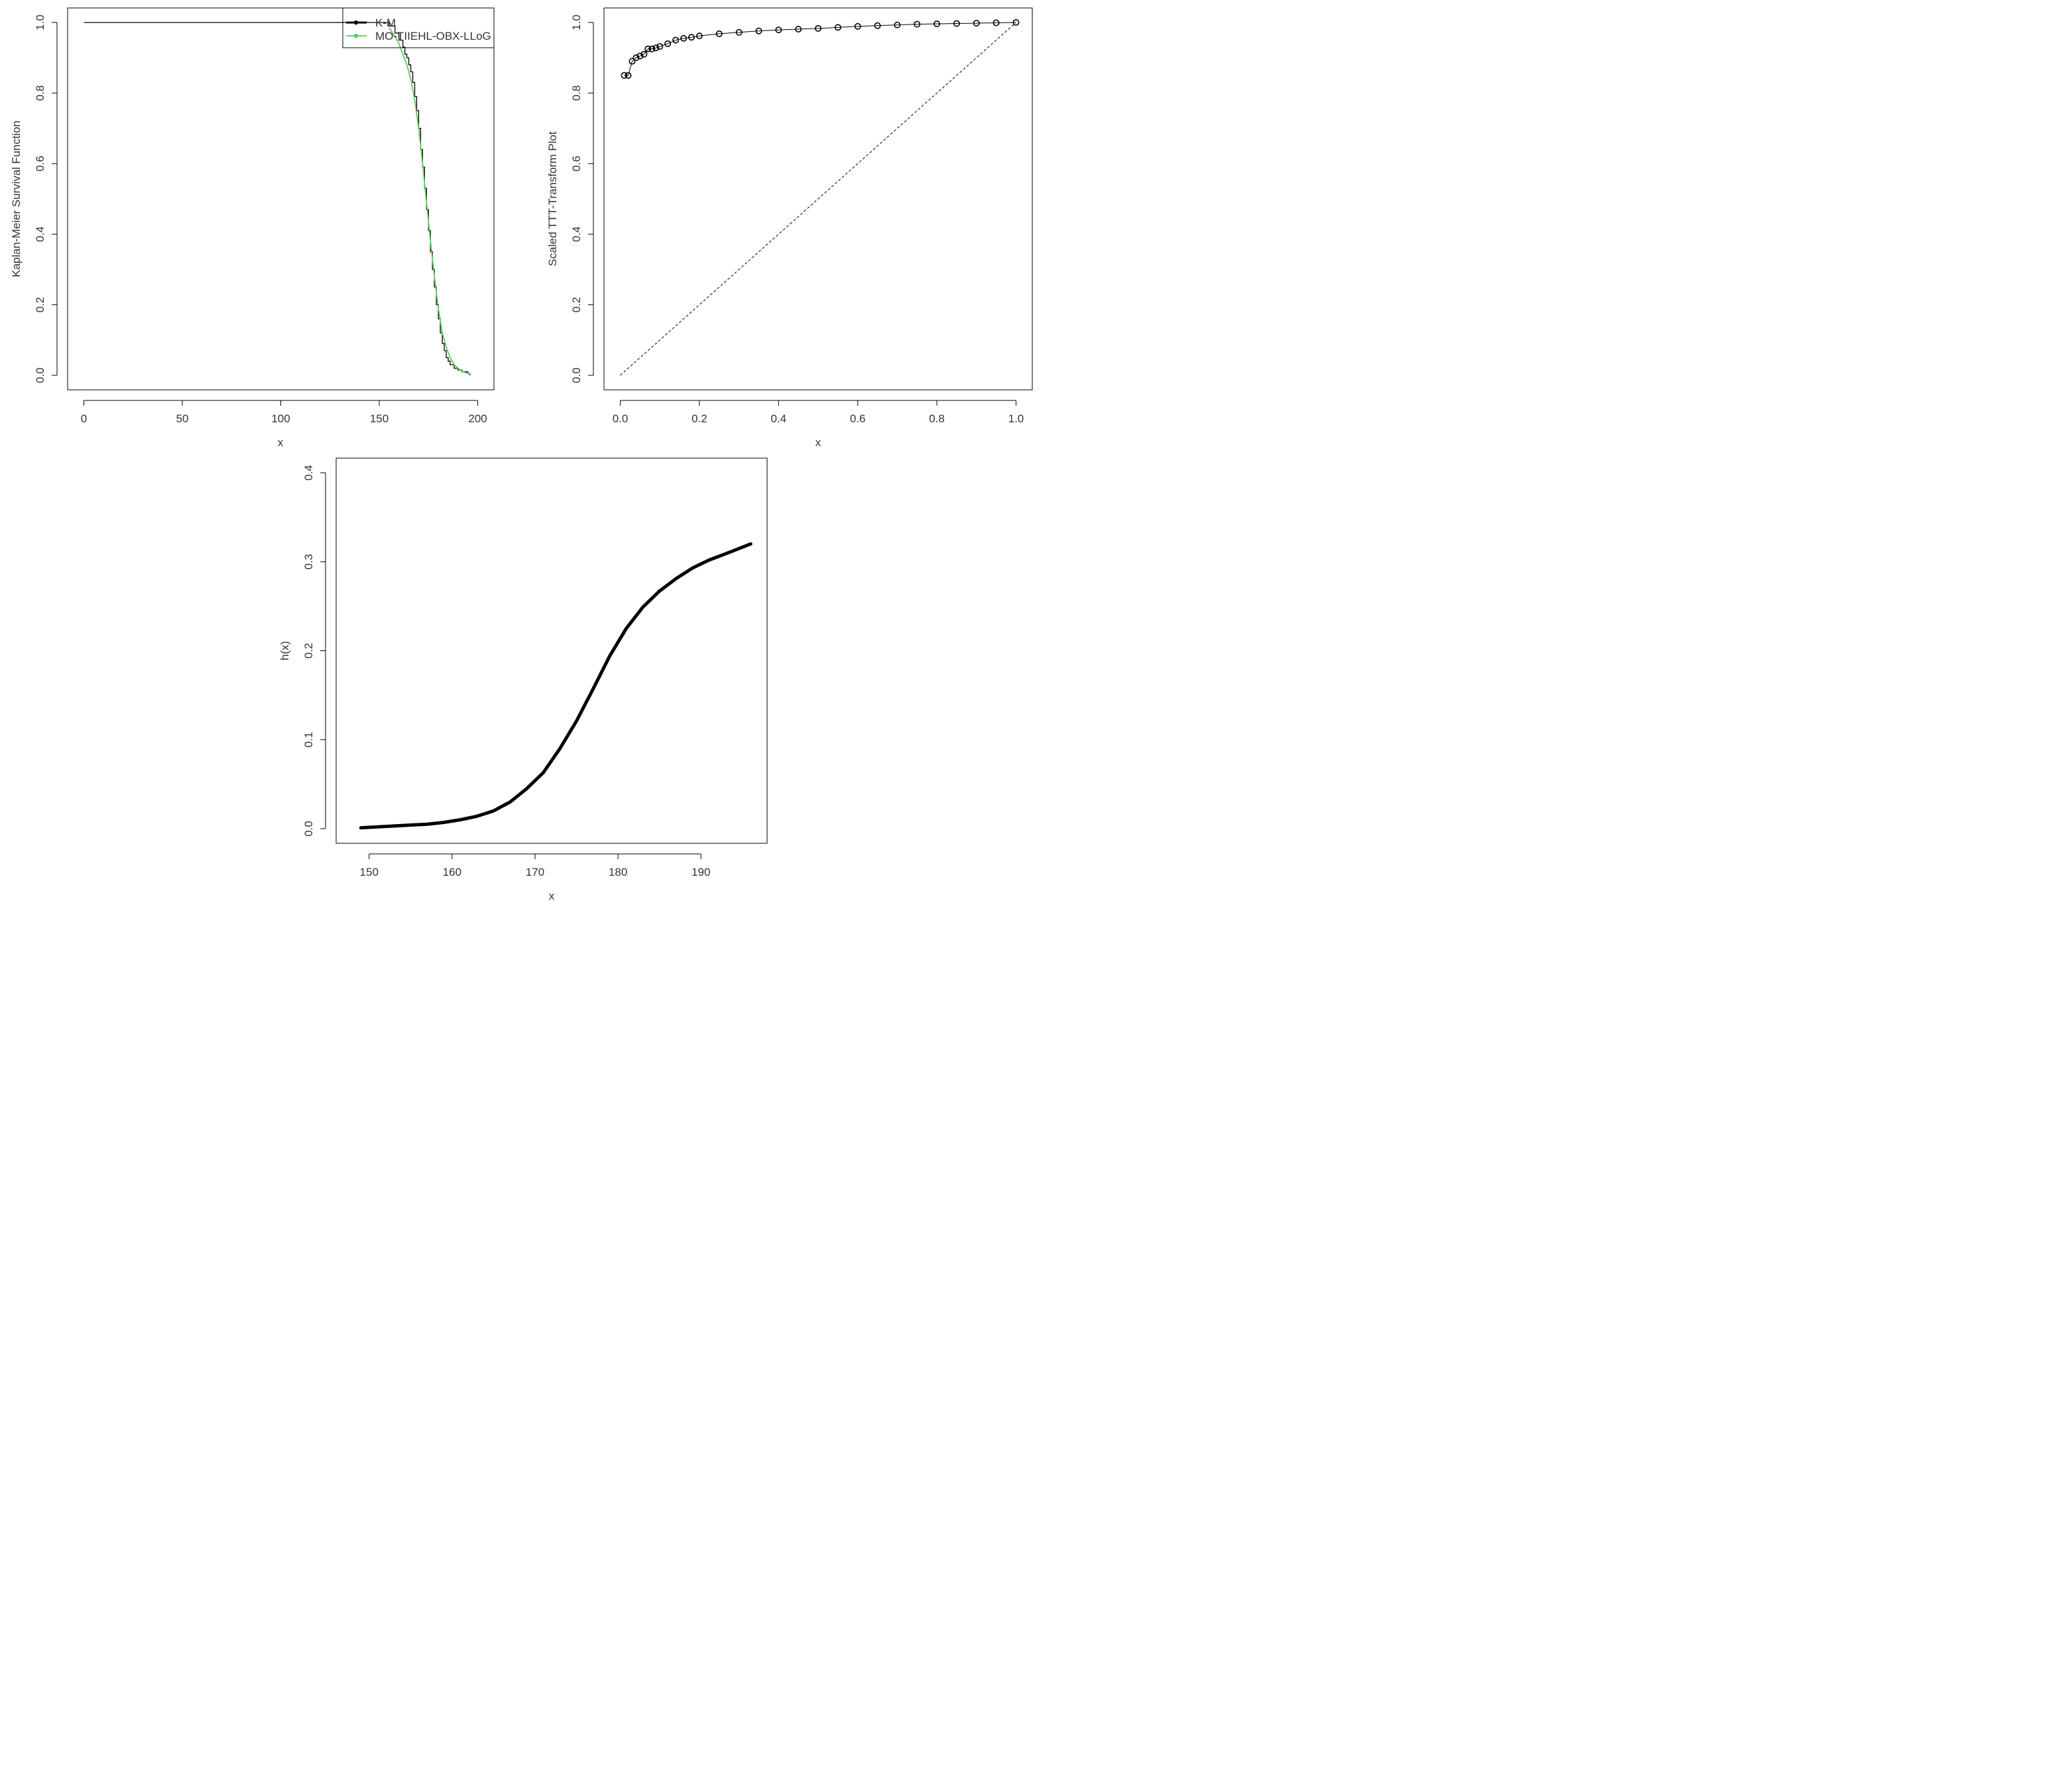 The image size is (2052, 1792). I want to click on x-tick-label: 180, so click(618, 872).